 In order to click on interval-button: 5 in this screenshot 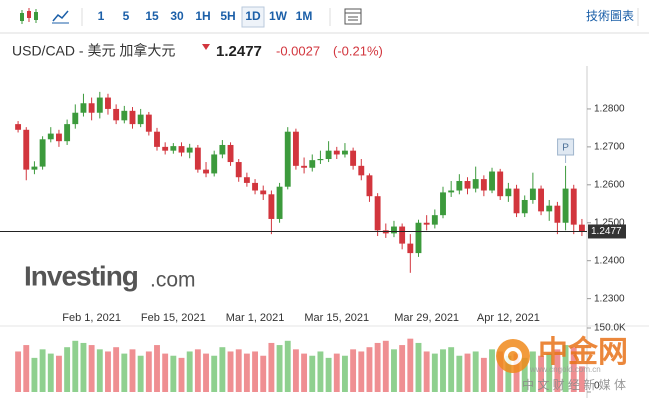, I will do `click(126, 16)`.